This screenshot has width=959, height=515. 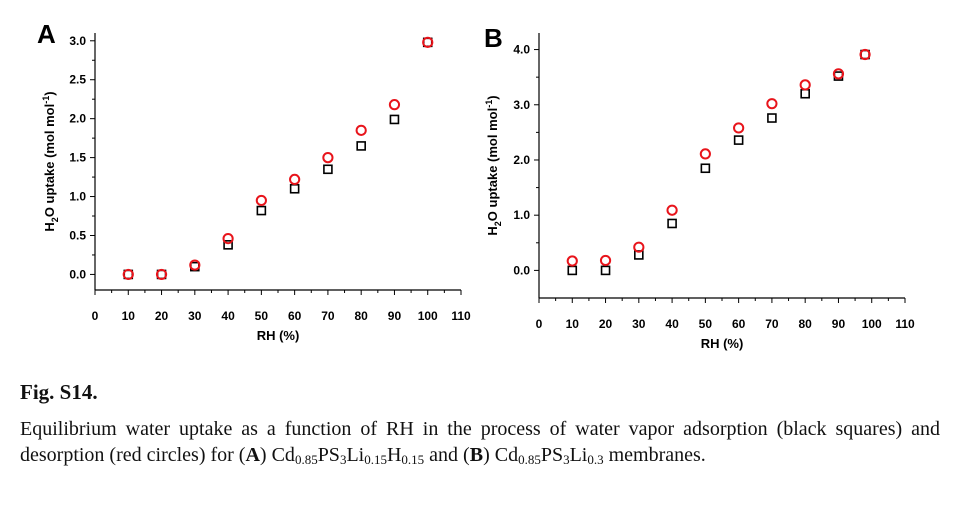 I want to click on formula_a-part: Cd, so click(x=283, y=455).